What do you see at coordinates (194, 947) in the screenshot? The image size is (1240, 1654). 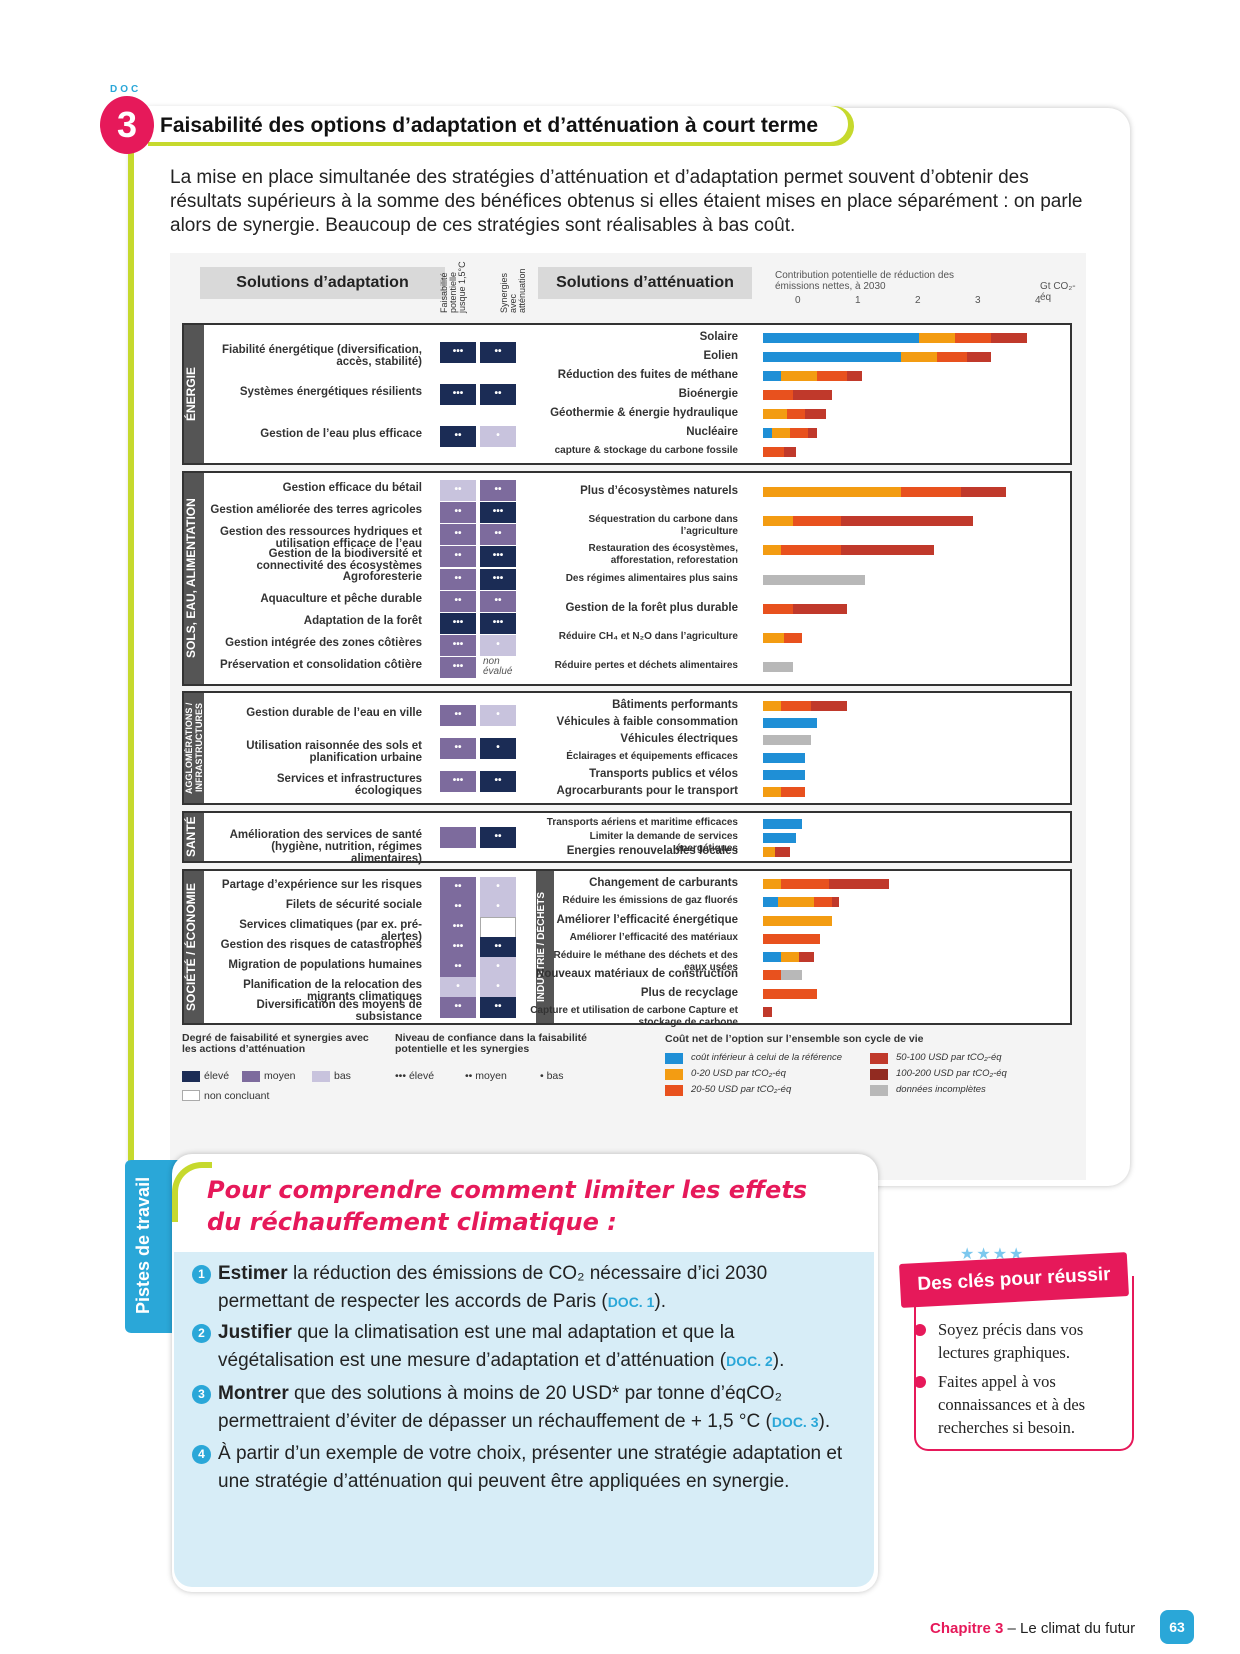 I see `section-label: SOCIÉTÉ / ÉCONOMIE` at bounding box center [194, 947].